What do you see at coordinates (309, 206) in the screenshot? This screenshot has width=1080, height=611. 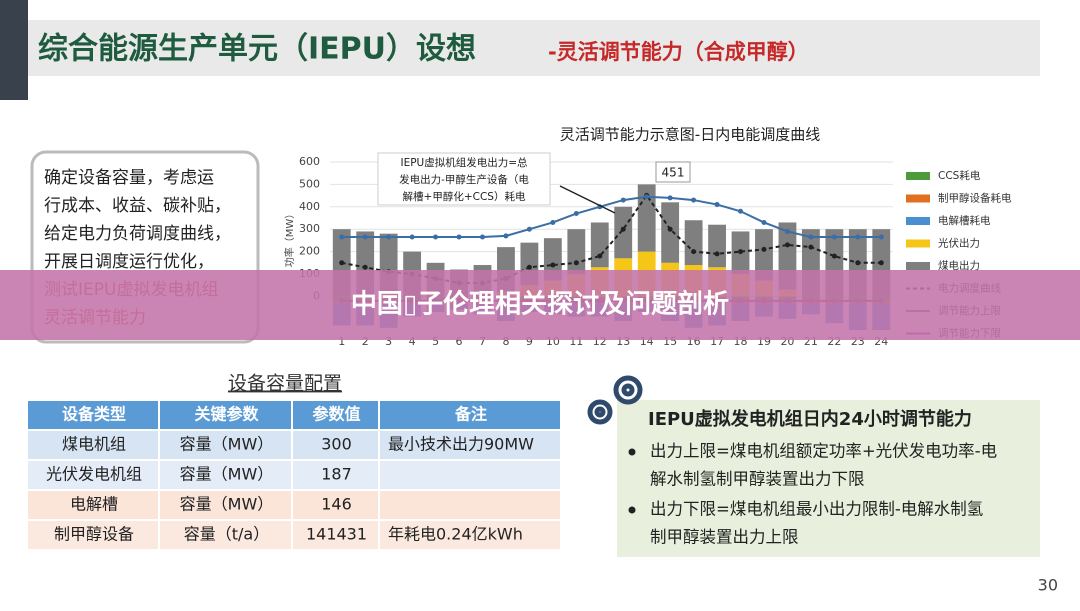 I see `y-tick-label: 400` at bounding box center [309, 206].